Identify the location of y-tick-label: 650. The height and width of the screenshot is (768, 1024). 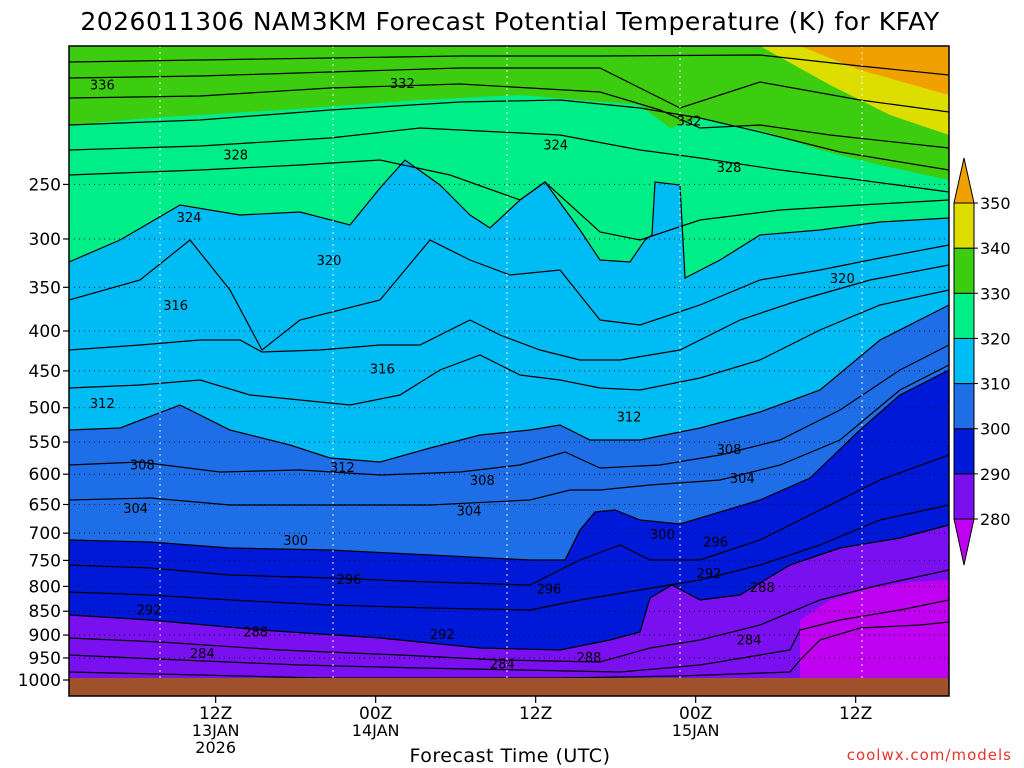
(45, 505).